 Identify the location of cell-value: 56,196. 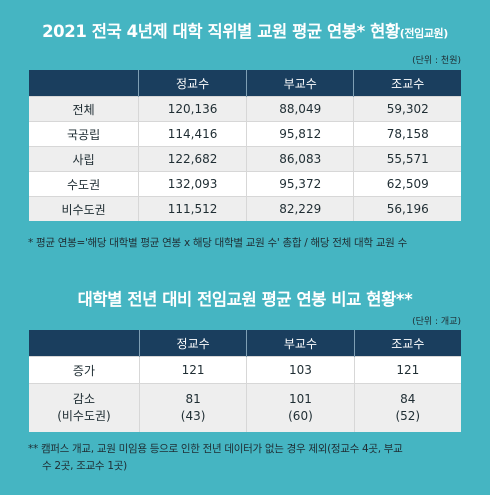
(407, 208).